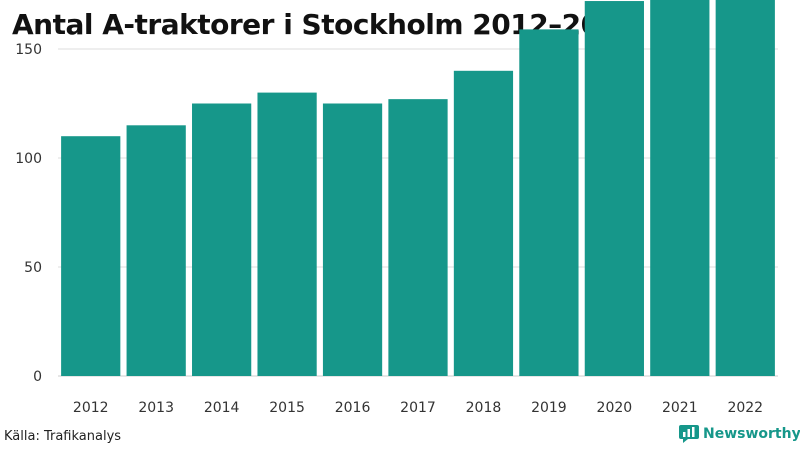  Describe the element at coordinates (287, 408) in the screenshot. I see `x-tick-label: 2015` at that location.